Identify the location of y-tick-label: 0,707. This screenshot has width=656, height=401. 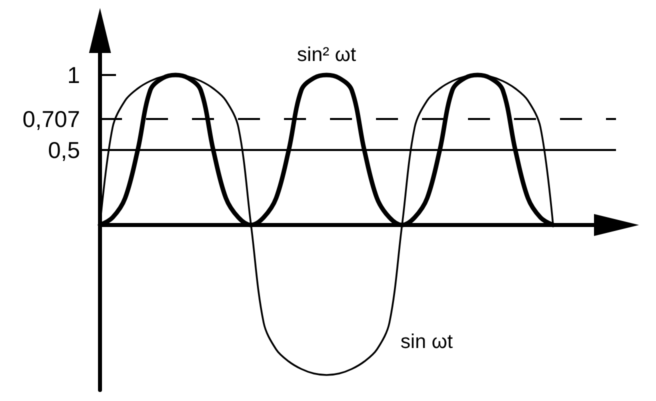
(51, 119).